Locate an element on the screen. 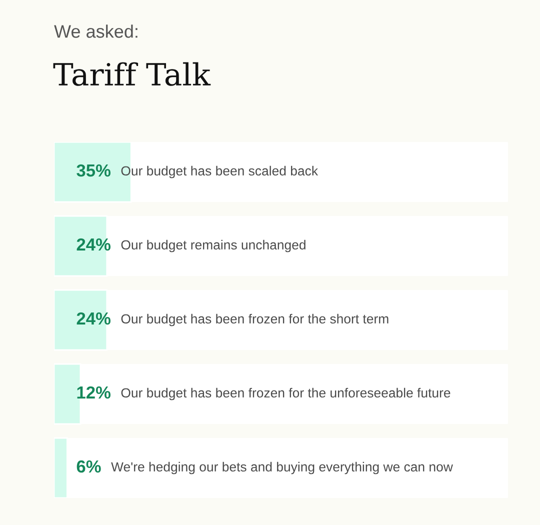  y-tick-label: Our budget has been scaled back is located at coordinates (219, 172).